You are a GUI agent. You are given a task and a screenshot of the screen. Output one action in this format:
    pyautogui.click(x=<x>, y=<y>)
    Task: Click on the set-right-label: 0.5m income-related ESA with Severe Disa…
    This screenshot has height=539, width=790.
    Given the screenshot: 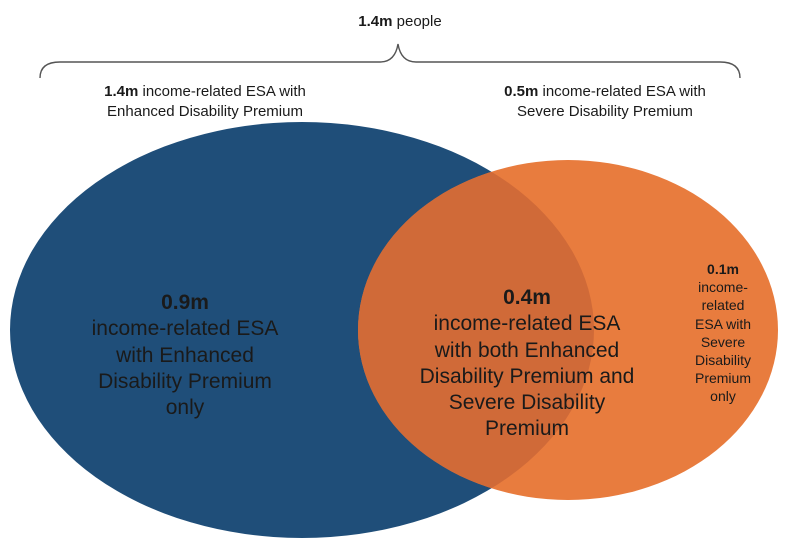 What is the action you would take?
    pyautogui.click(x=605, y=101)
    